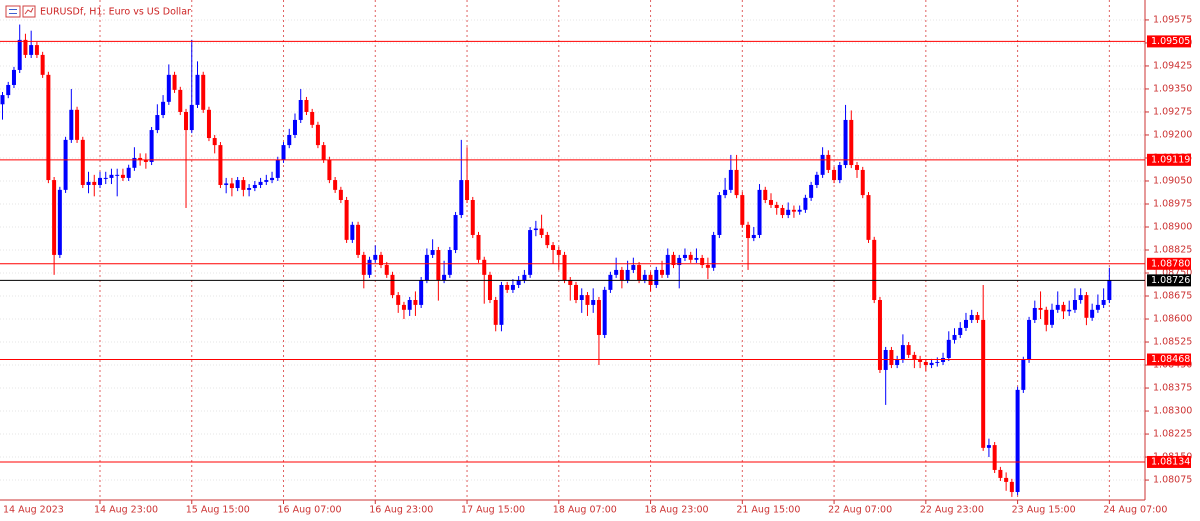 Image resolution: width=1200 pixels, height=521 pixels. I want to click on y-tick-label: 1.08900, so click(1172, 226).